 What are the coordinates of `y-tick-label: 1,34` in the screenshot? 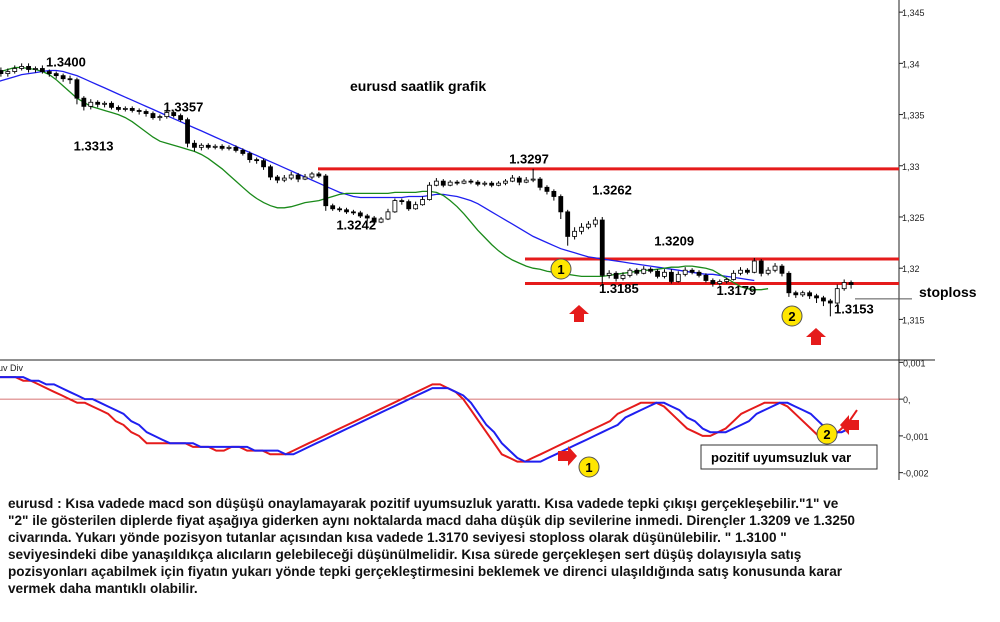 It's located at (911, 64).